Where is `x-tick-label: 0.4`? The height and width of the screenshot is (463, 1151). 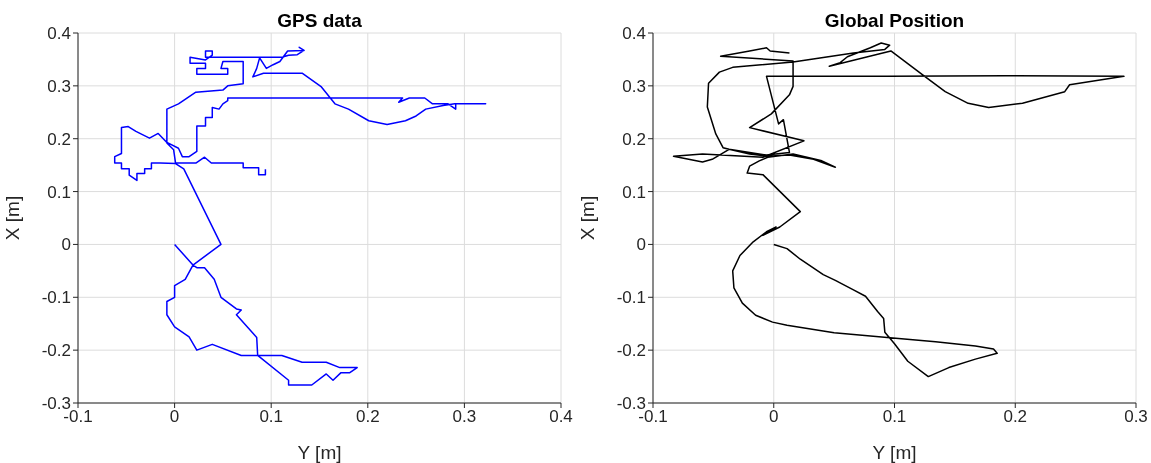 x-tick-label: 0.4 is located at coordinates (561, 417).